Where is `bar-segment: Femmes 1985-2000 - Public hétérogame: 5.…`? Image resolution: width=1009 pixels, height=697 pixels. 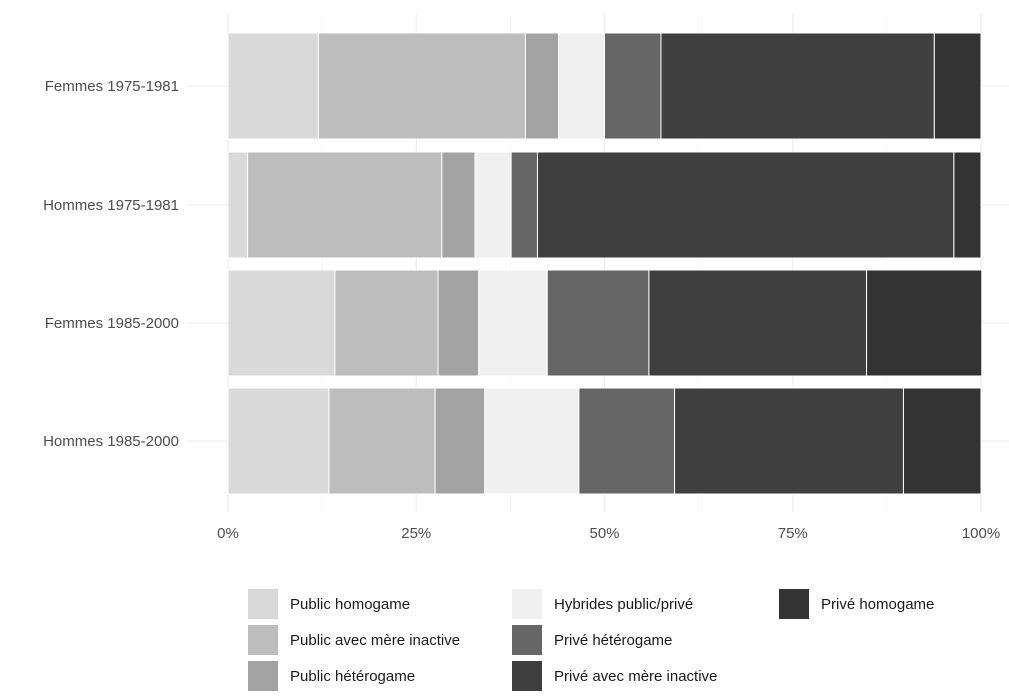
bar-segment: Femmes 1985-2000 - Public hétérogame: 5.… is located at coordinates (458, 323).